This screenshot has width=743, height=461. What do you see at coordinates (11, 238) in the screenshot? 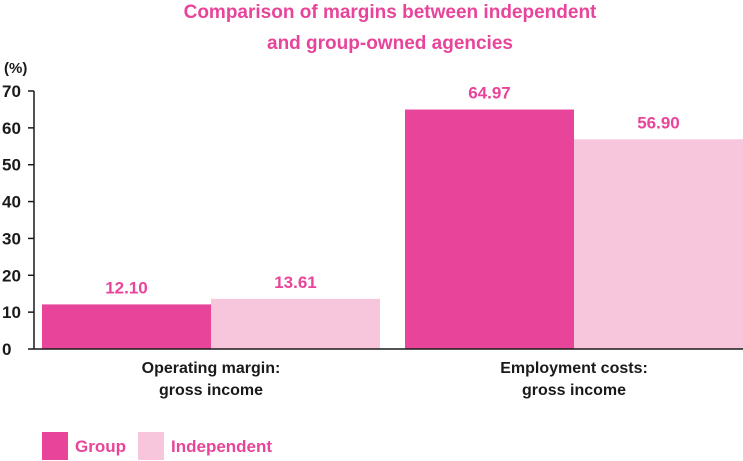
I see `y-tick-label: 30` at bounding box center [11, 238].